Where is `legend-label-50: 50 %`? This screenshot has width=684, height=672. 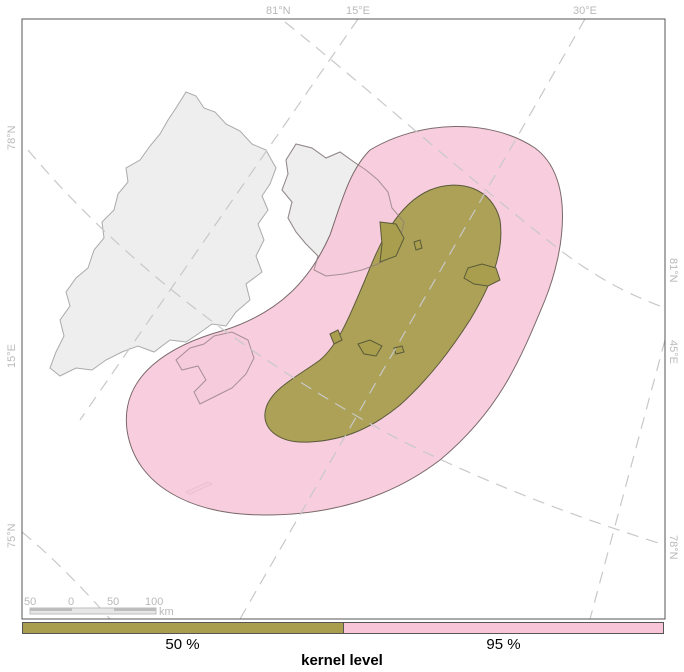
legend-label-50: 50 % is located at coordinates (182, 644).